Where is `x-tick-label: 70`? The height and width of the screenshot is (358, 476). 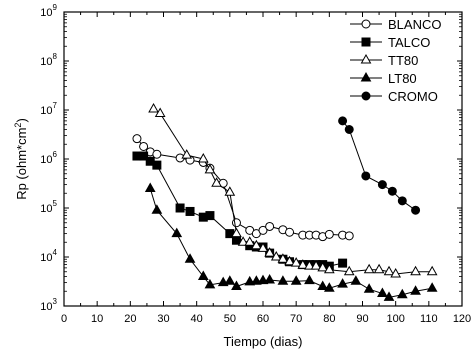 x-tick-label: 70 is located at coordinates (296, 319).